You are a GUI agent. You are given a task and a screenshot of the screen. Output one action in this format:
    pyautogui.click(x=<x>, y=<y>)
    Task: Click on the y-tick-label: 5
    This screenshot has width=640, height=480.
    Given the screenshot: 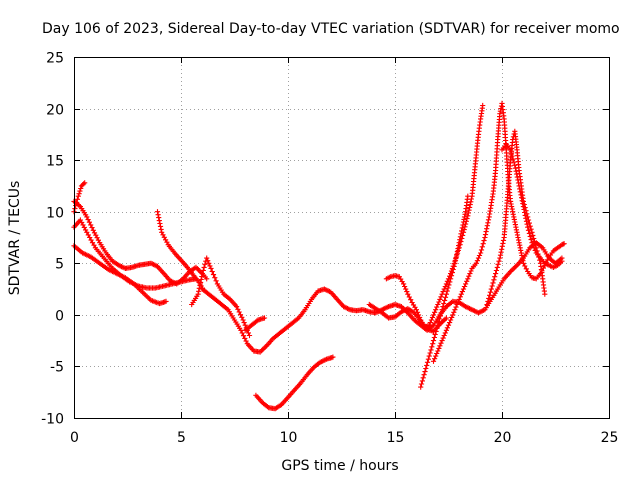 What is the action you would take?
    pyautogui.click(x=59, y=265)
    